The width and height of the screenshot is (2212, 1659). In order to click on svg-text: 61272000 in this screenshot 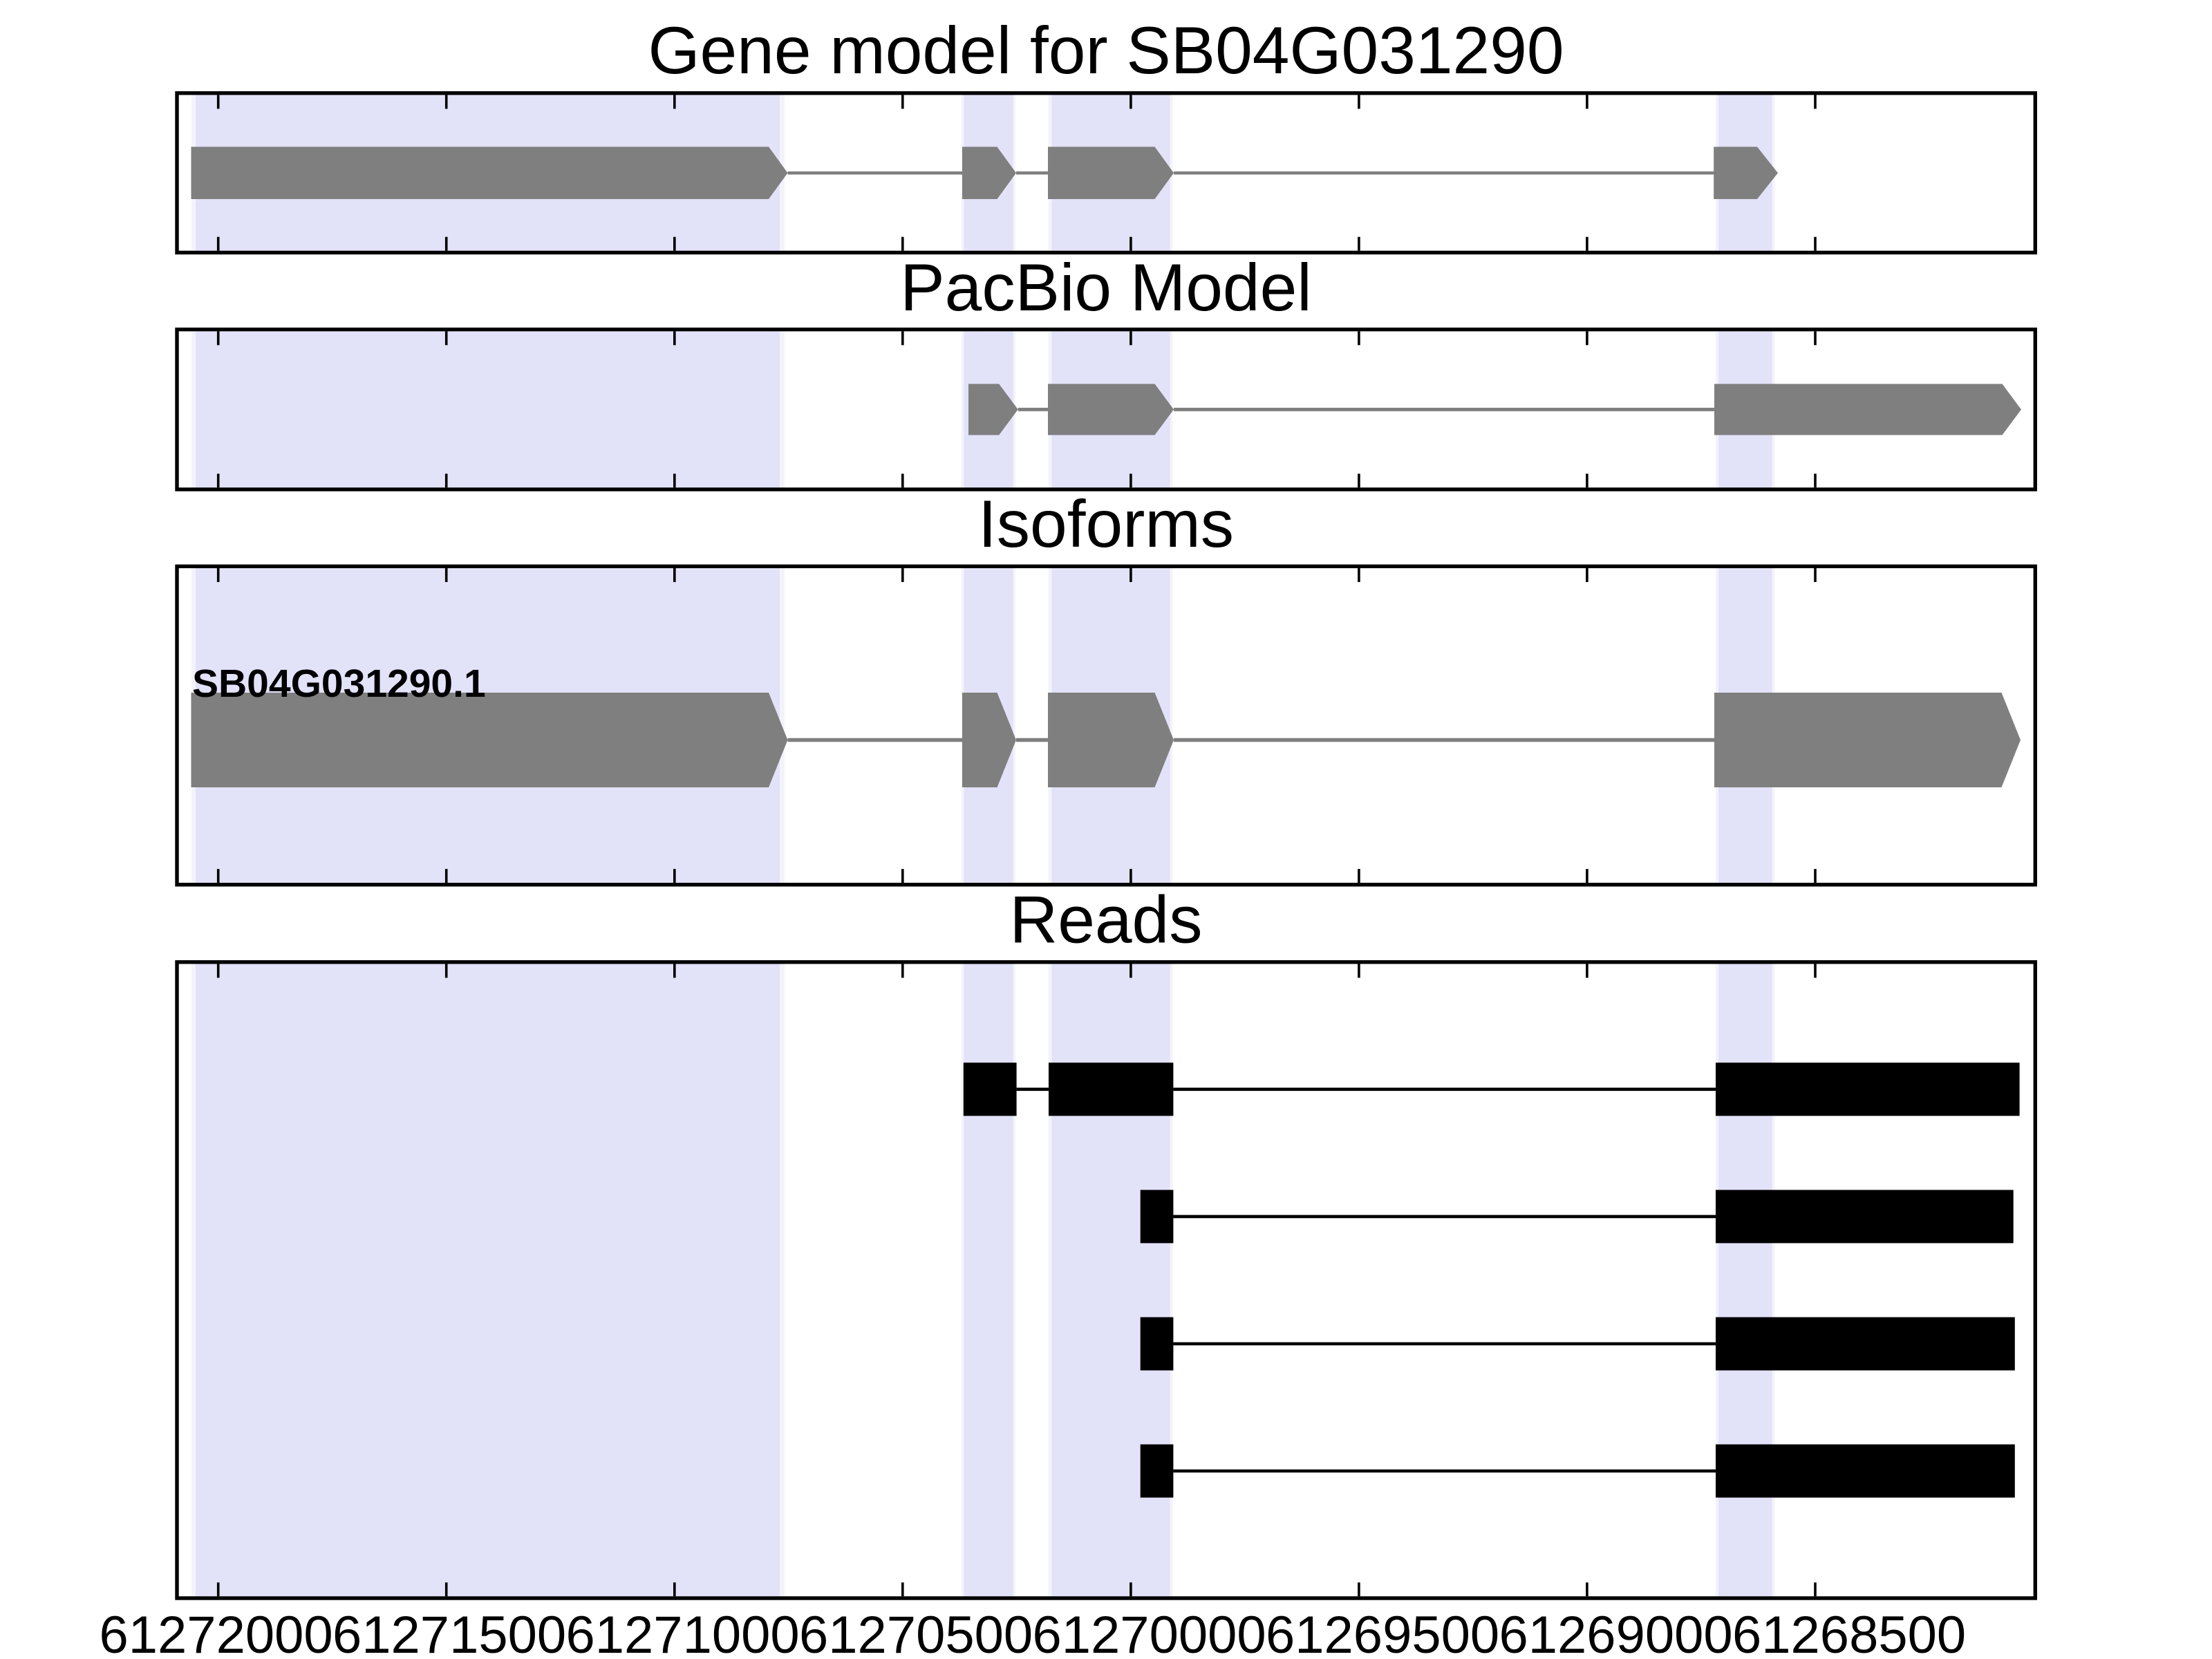, I will do `click(216, 1633)`.